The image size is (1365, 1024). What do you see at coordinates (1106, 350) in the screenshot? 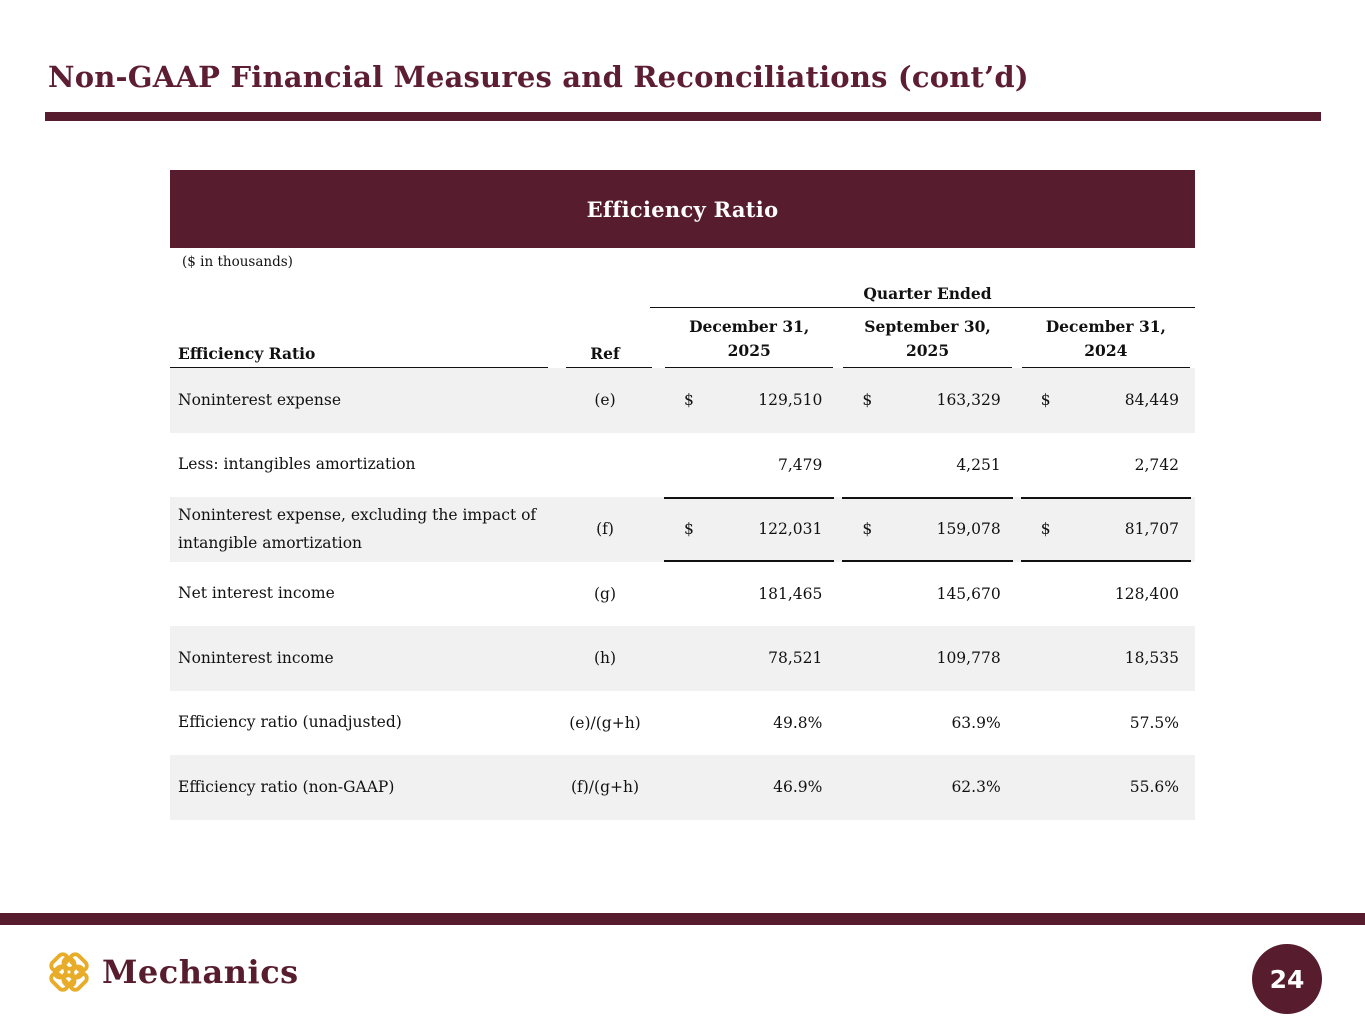
I see `period-3-year: 2024` at bounding box center [1106, 350].